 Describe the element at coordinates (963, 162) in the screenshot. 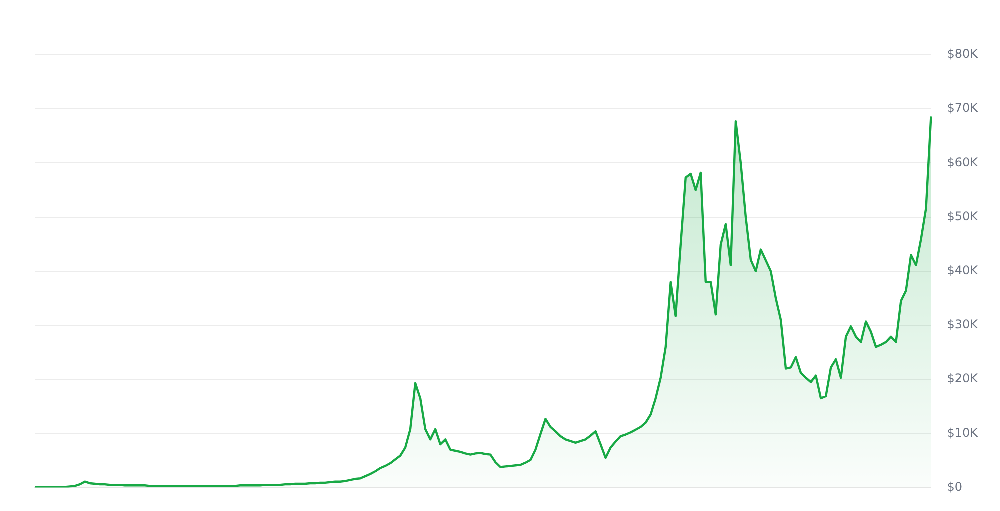

I see `y-tick-label: $60K` at that location.